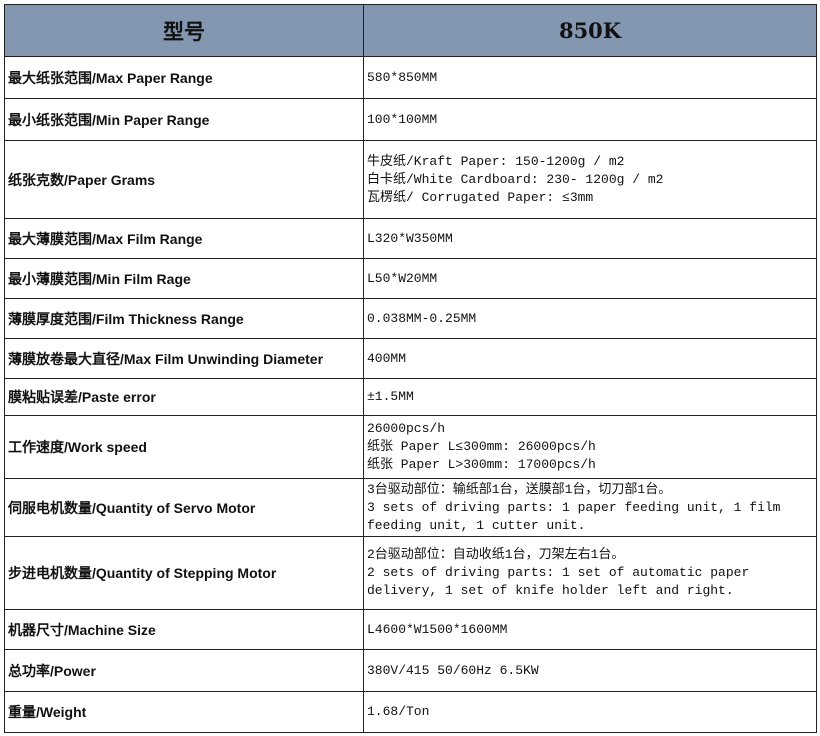 The height and width of the screenshot is (736, 820). I want to click on table-row: 最大纸张范围/Max Paper Range 580*850MM, so click(410, 77).